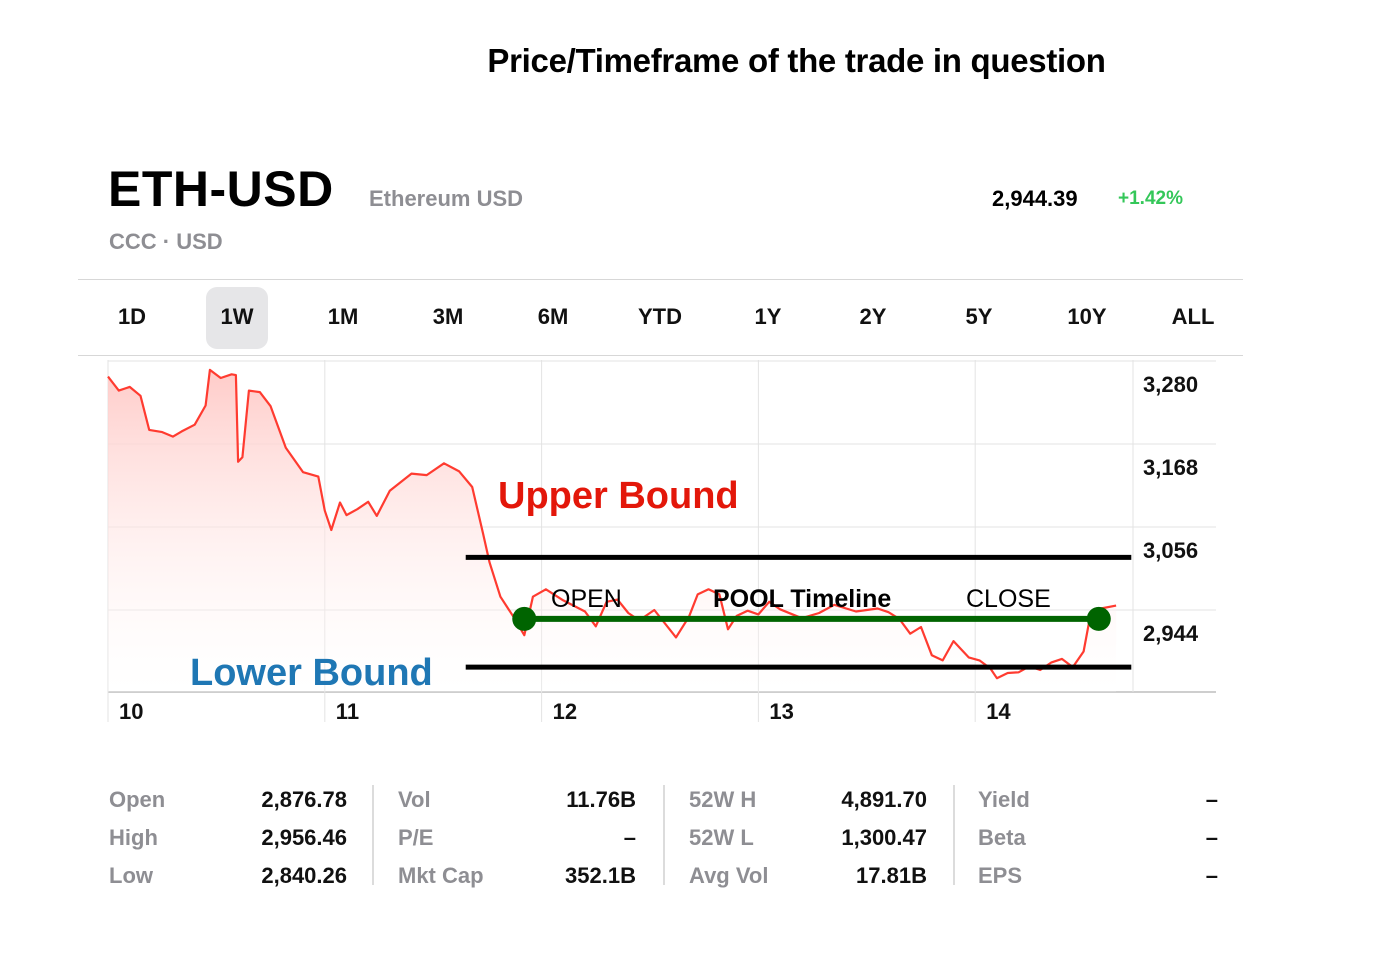 This screenshot has width=1400, height=963. What do you see at coordinates (1170, 550) in the screenshot?
I see `y-tick-label: 3,056` at bounding box center [1170, 550].